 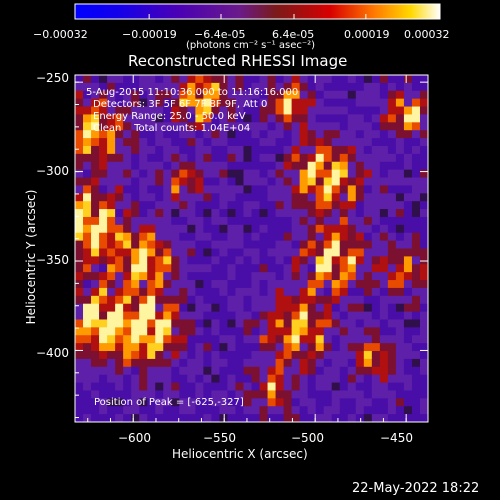 What do you see at coordinates (293, 34) in the screenshot?
I see `colorbar-tick-label: 6.4e-05` at bounding box center [293, 34].